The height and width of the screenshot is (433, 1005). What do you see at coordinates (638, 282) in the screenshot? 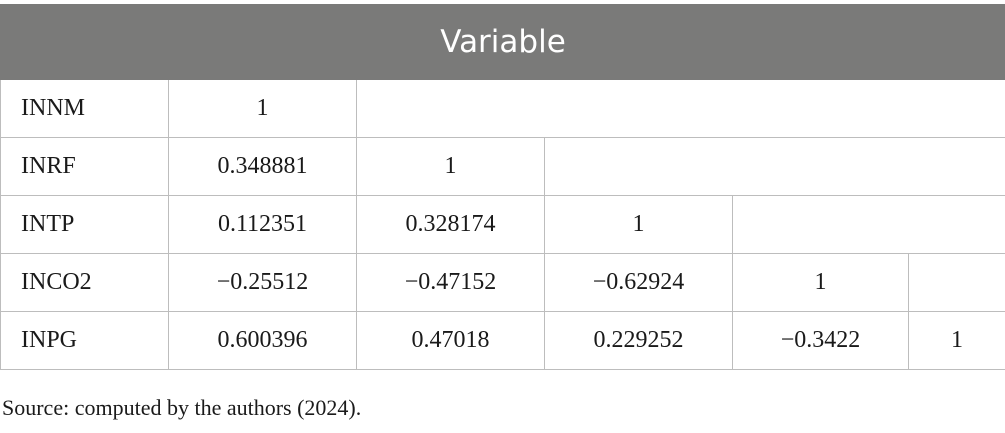
I see `table-cell: −0.62924` at bounding box center [638, 282].